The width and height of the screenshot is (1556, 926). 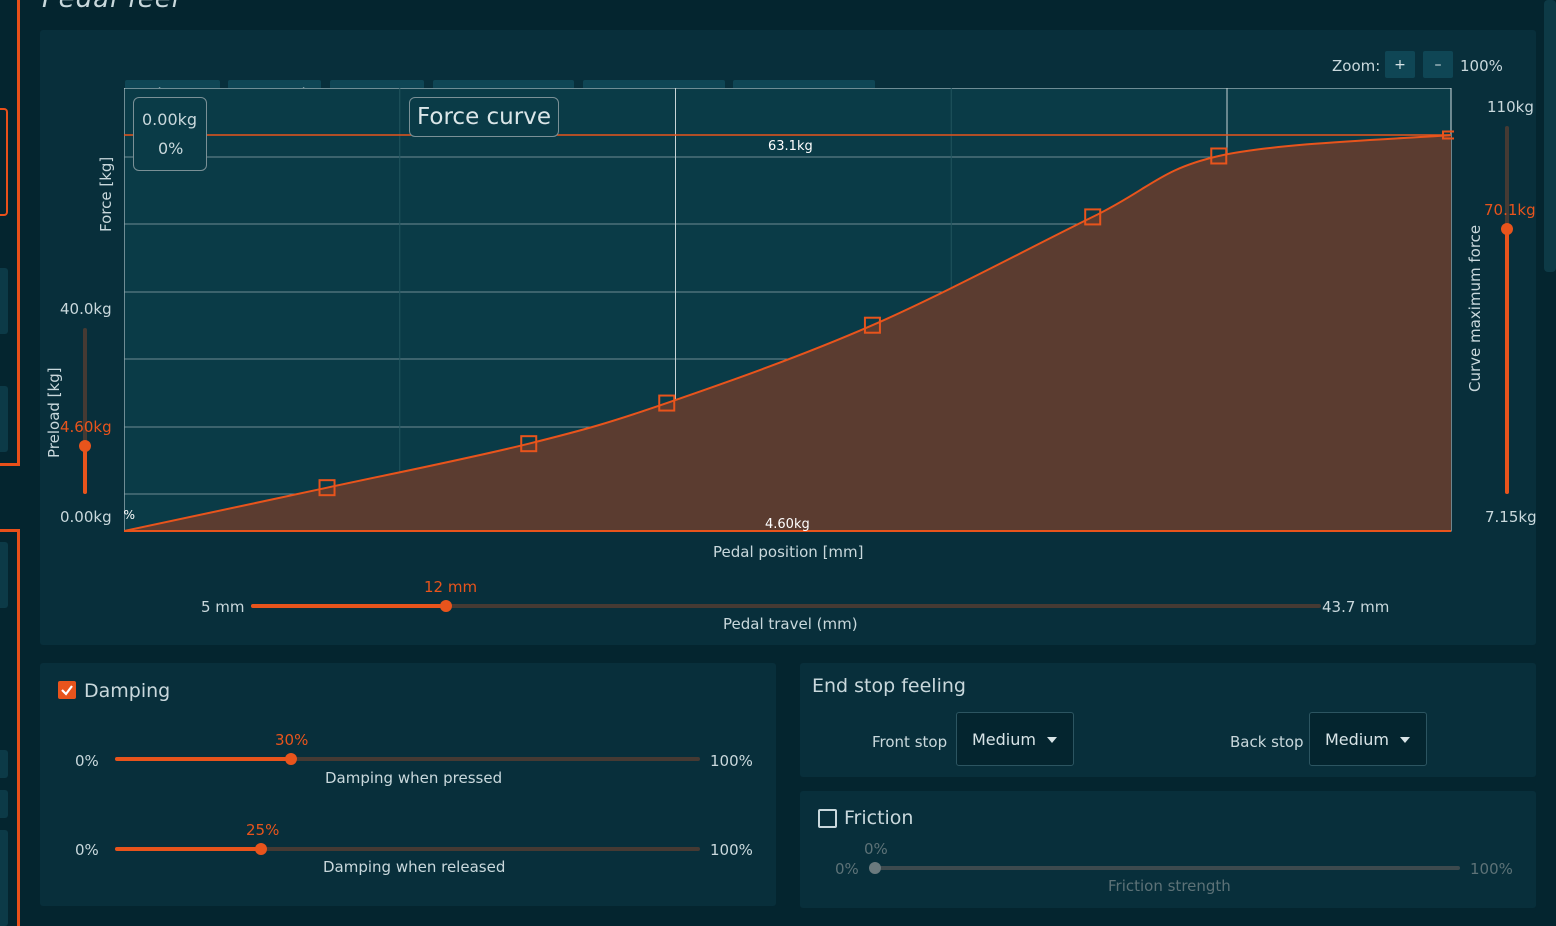 I want to click on pedal-travel-slider-handle, so click(x=446, y=606).